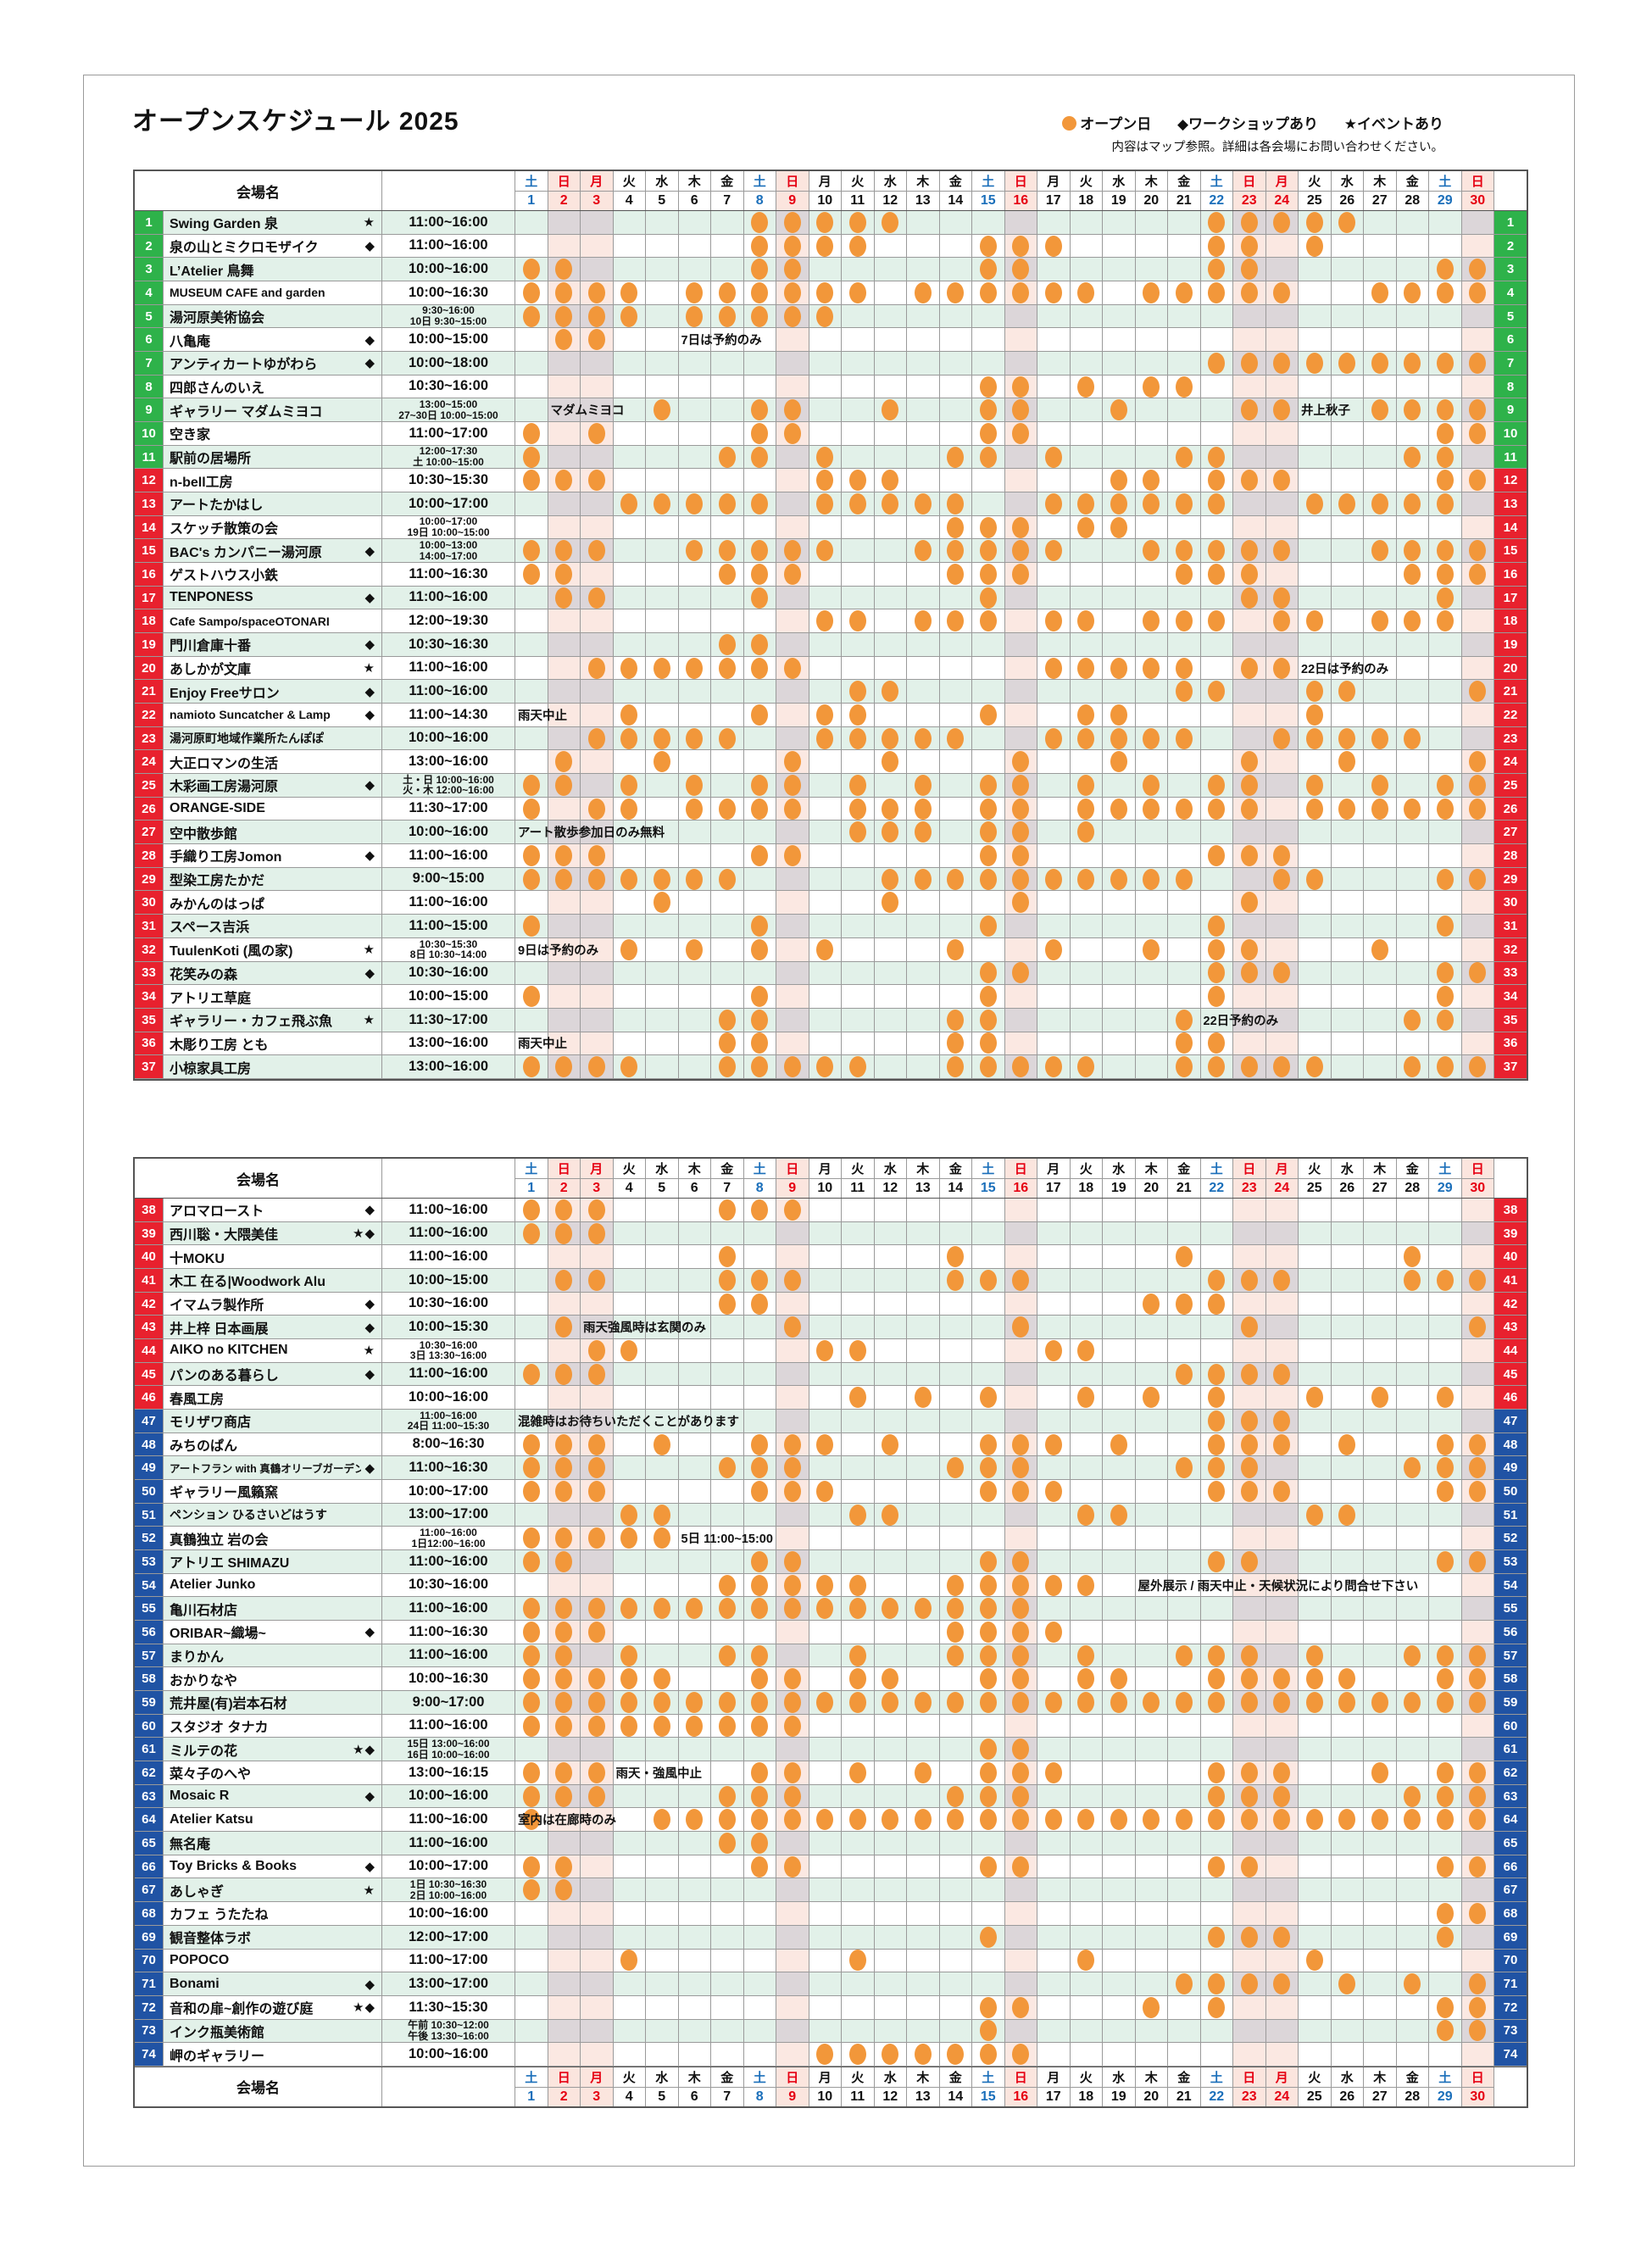 The height and width of the screenshot is (2253, 1652). Describe the element at coordinates (211, 1775) in the screenshot. I see `venue-name: 菜々子のへや` at that location.